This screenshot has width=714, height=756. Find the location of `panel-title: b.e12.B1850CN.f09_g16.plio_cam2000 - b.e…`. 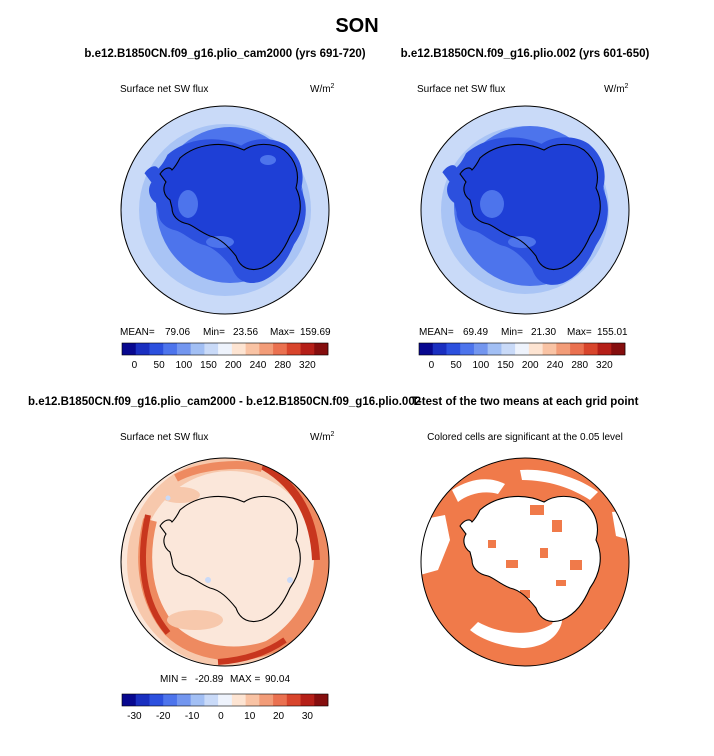

panel-title: b.e12.B1850CN.f09_g16.plio_cam2000 - b.e… is located at coordinates (224, 402).